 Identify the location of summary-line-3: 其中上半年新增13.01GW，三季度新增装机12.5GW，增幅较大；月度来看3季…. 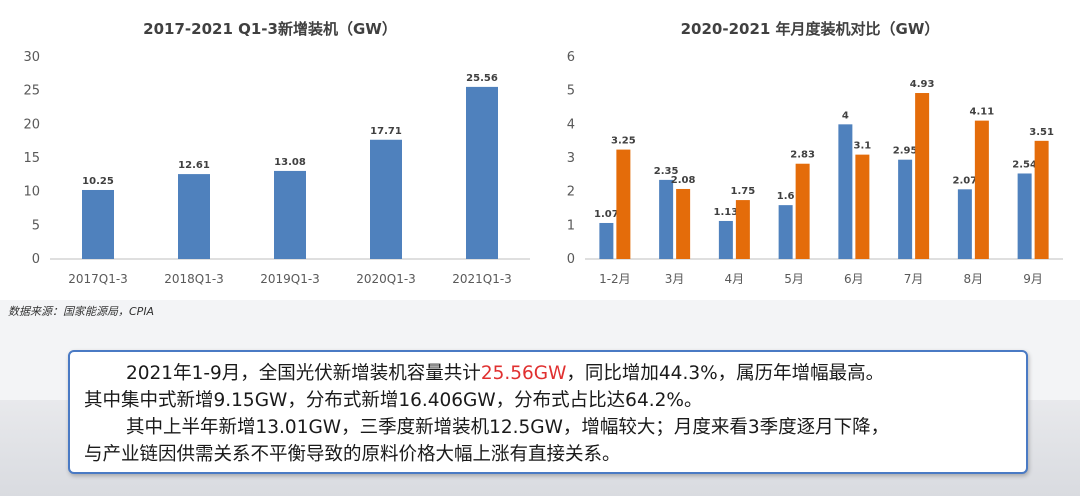
(508, 427).